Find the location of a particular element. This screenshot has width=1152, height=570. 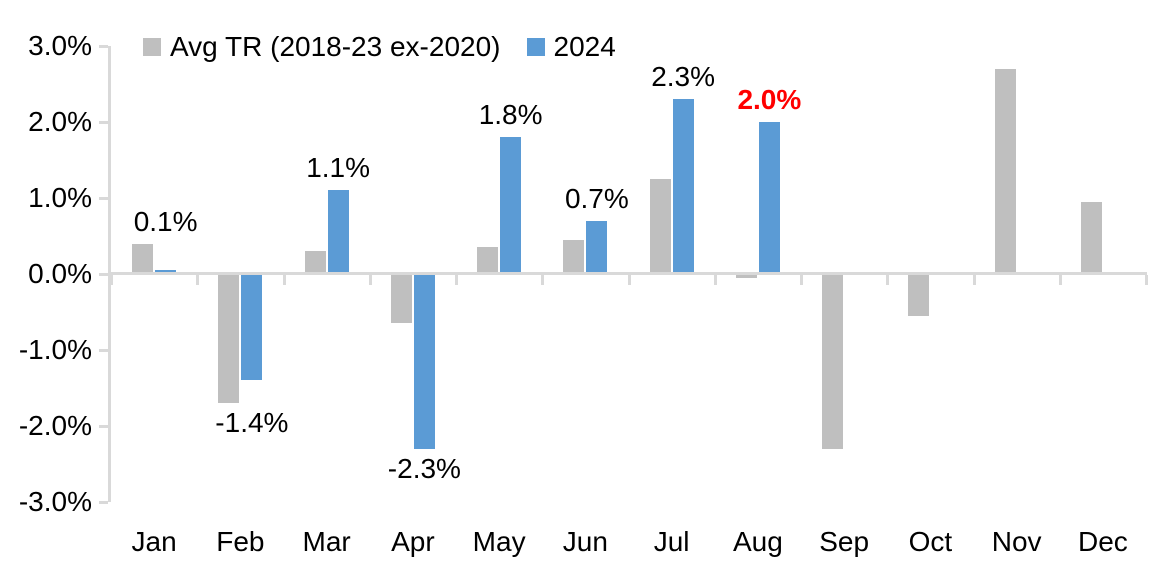

x-label-nov: Nov is located at coordinates (1016, 541).